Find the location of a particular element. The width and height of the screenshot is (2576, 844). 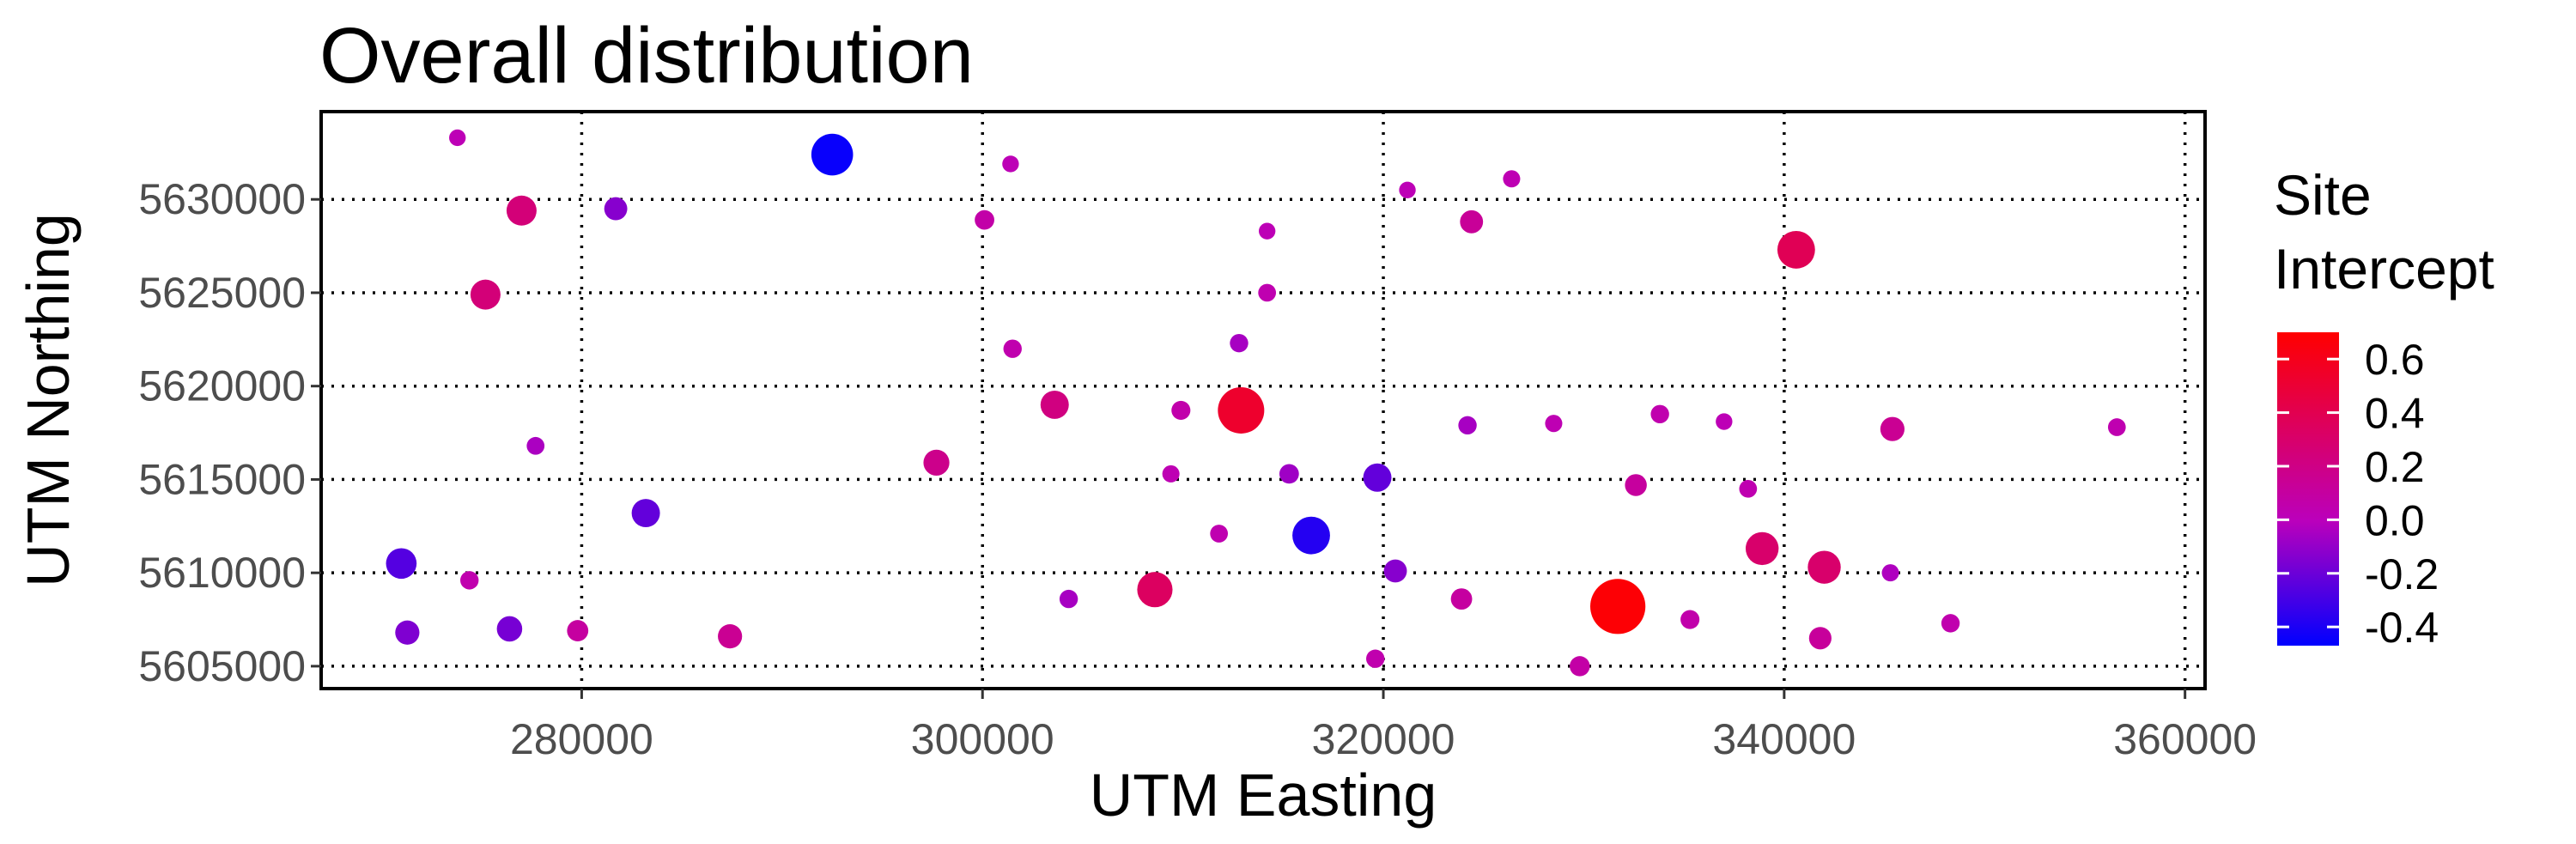

y-tick-label: 5630000 is located at coordinates (222, 199).